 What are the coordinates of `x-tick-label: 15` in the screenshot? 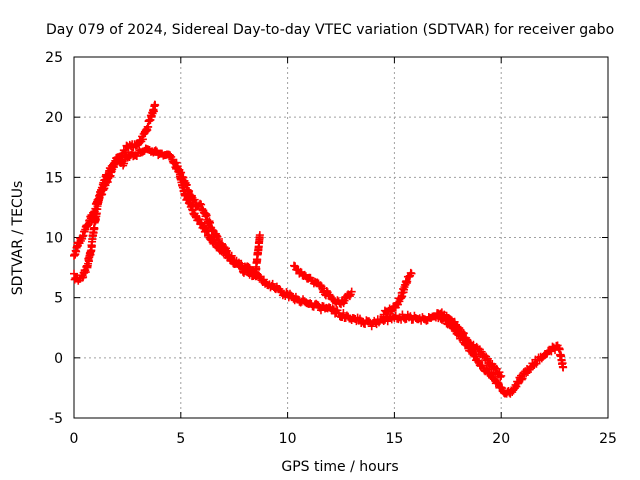 It's located at (394, 439).